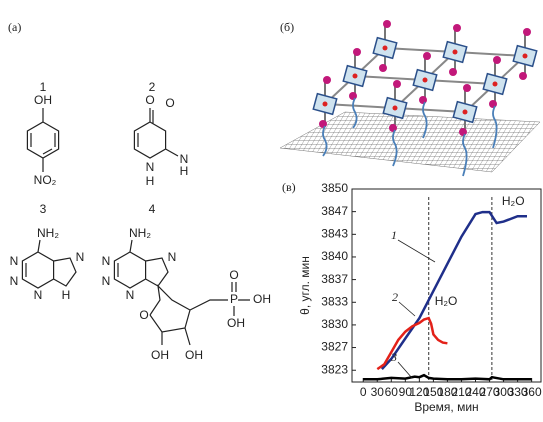 This screenshot has height=422, width=543. Describe the element at coordinates (406, 392) in the screenshot. I see `x-tick-label: 90` at that location.